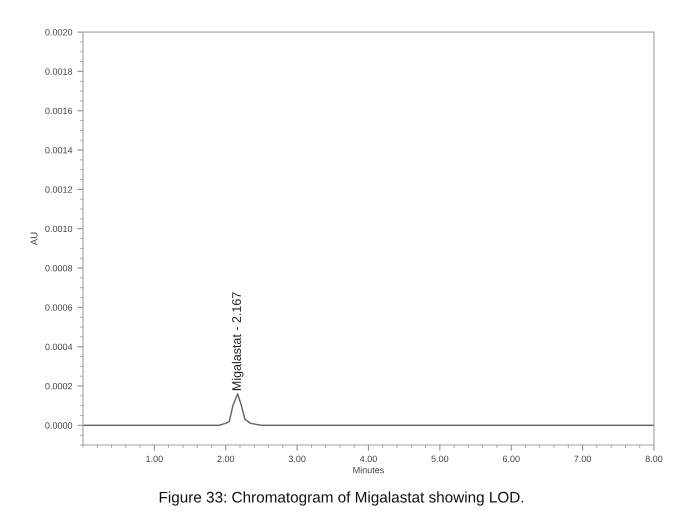 Image resolution: width=683 pixels, height=522 pixels. I want to click on x-axis-title: Minutes, so click(368, 470).